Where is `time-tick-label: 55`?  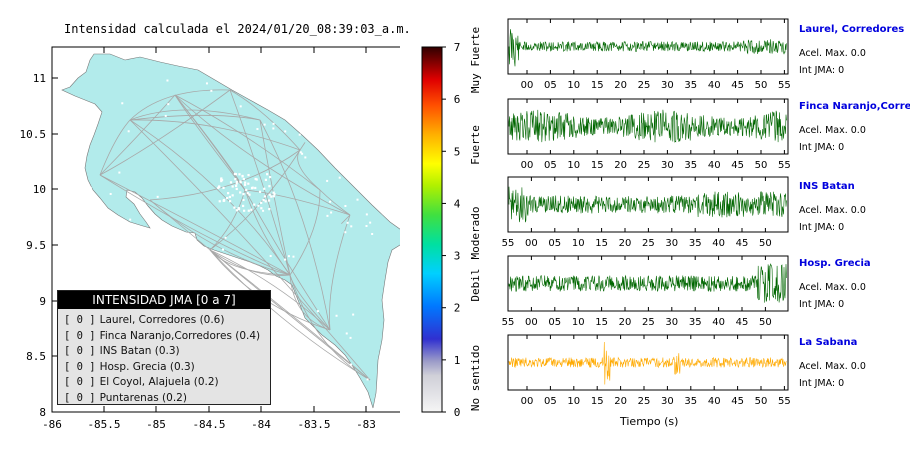
time-tick-label: 55 is located at coordinates (508, 322).